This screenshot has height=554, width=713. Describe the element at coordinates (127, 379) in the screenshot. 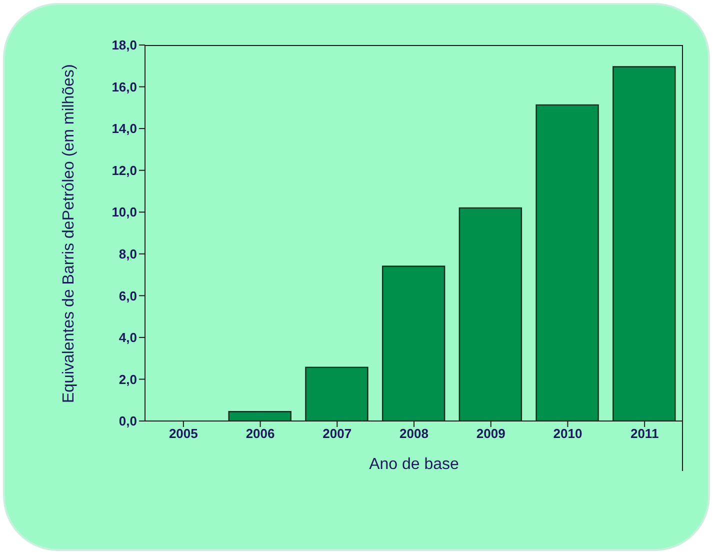

I see `y-tick-label: 2,0` at that location.